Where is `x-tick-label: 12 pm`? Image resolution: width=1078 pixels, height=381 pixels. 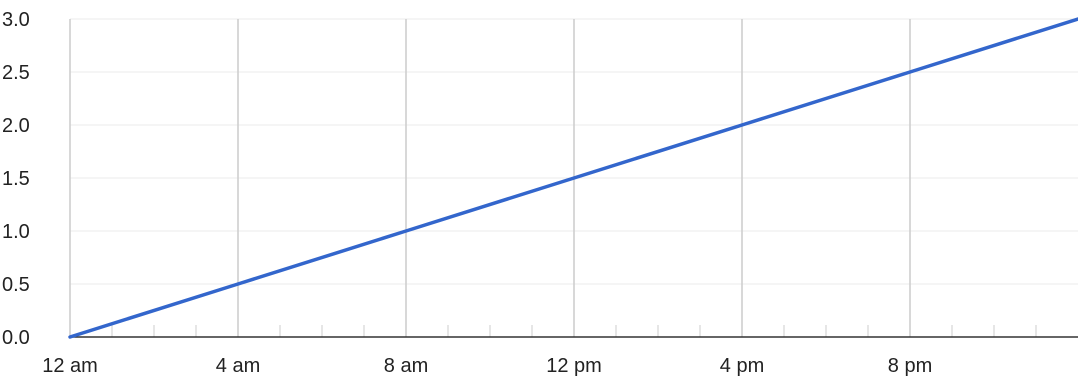 x-tick-label: 12 pm is located at coordinates (574, 366).